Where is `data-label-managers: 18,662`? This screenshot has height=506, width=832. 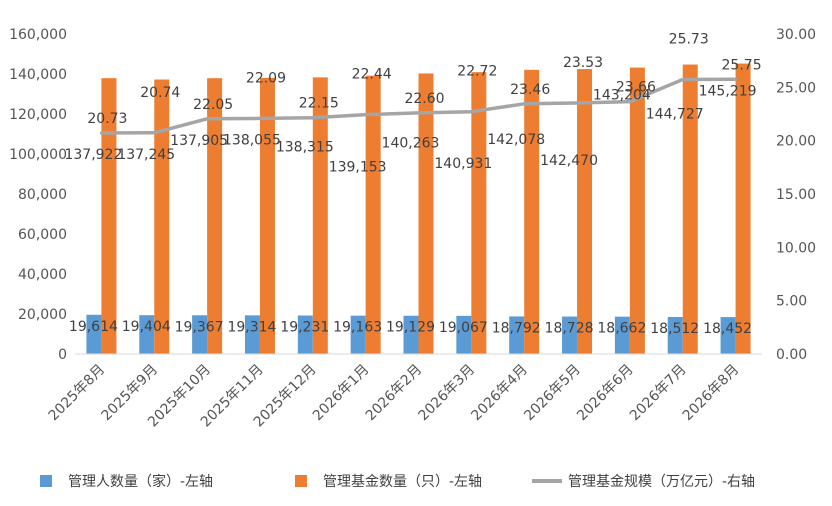
data-label-managers: 18,662 is located at coordinates (621, 329).